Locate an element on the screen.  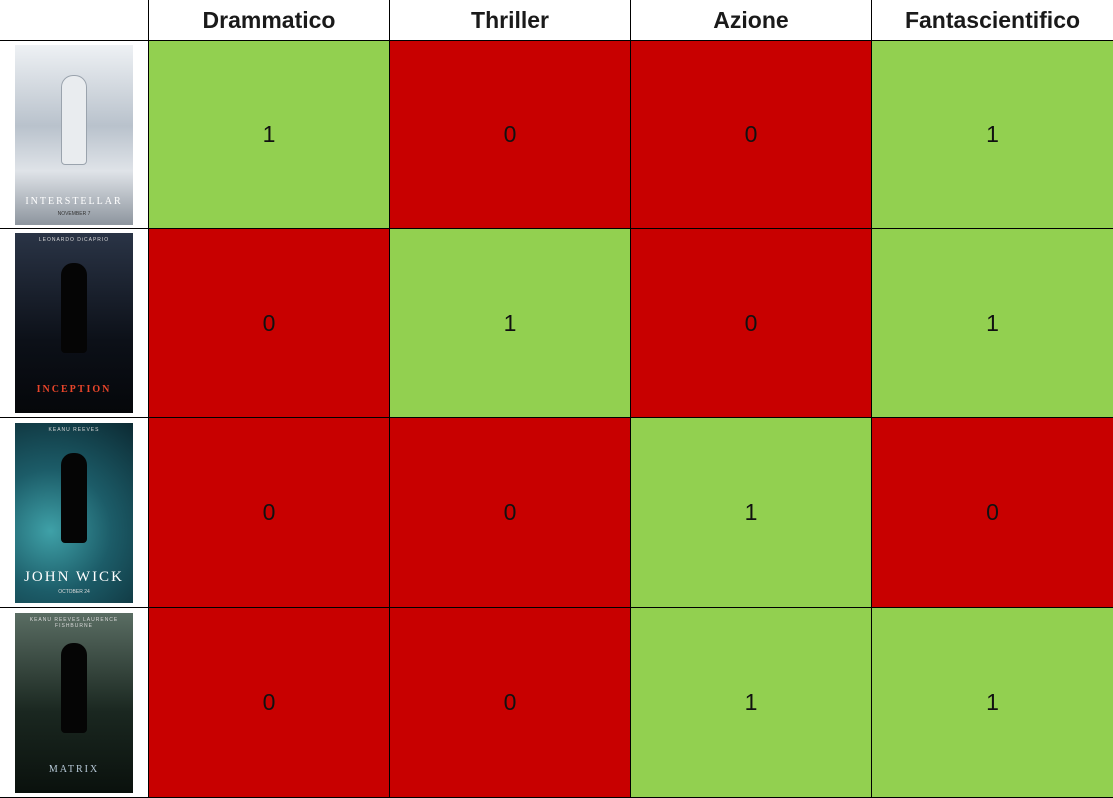
genre-cell-thriller: 1 is located at coordinates (509, 323).